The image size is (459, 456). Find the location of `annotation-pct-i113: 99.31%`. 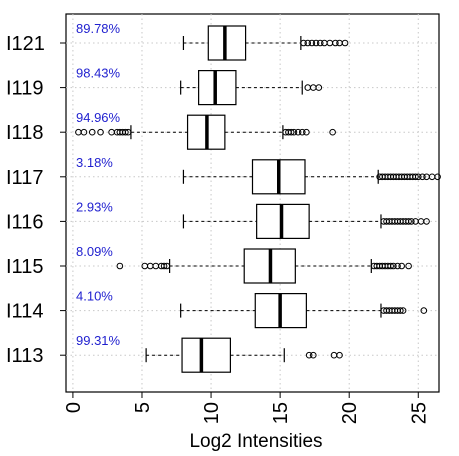

annotation-pct-i113: 99.31% is located at coordinates (98, 340).